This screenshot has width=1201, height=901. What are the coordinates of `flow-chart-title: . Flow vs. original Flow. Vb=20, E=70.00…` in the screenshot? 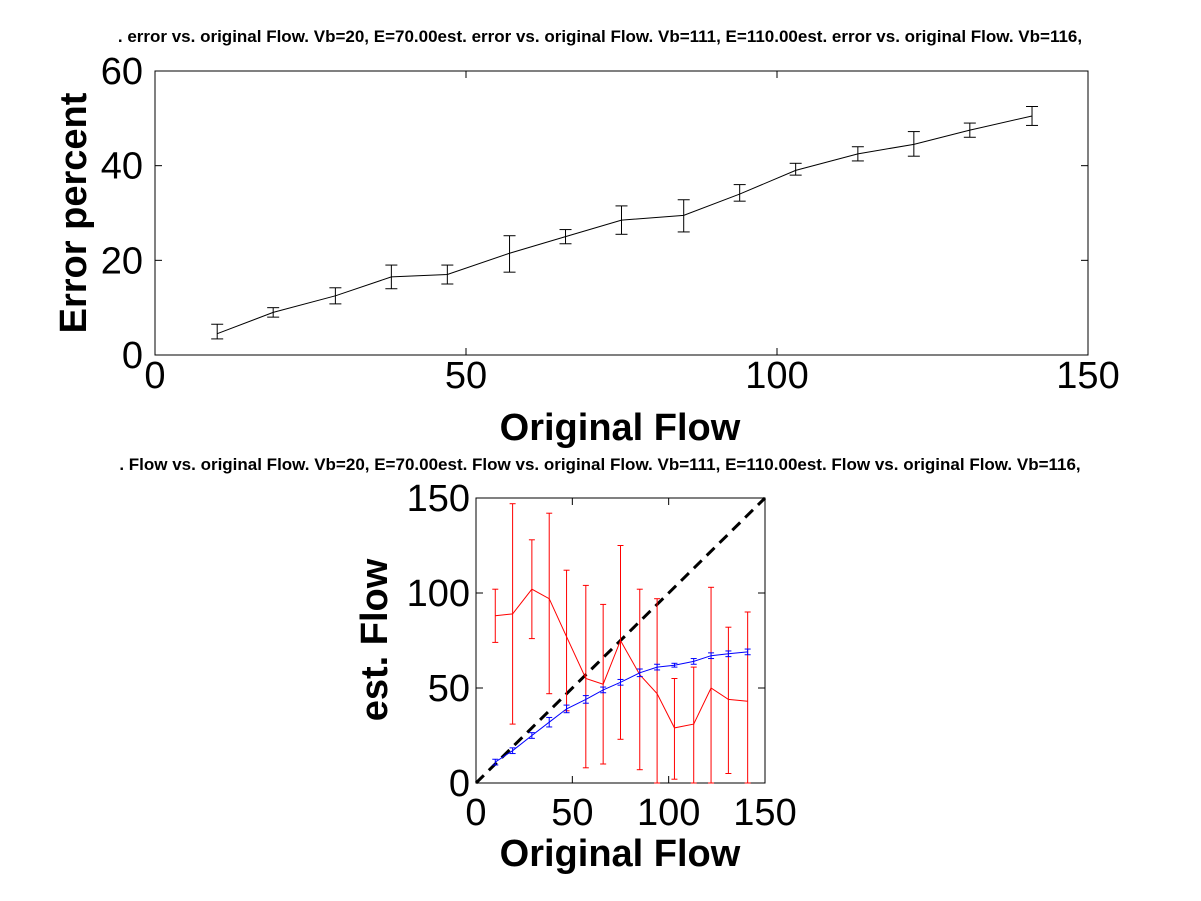 It's located at (599, 464).